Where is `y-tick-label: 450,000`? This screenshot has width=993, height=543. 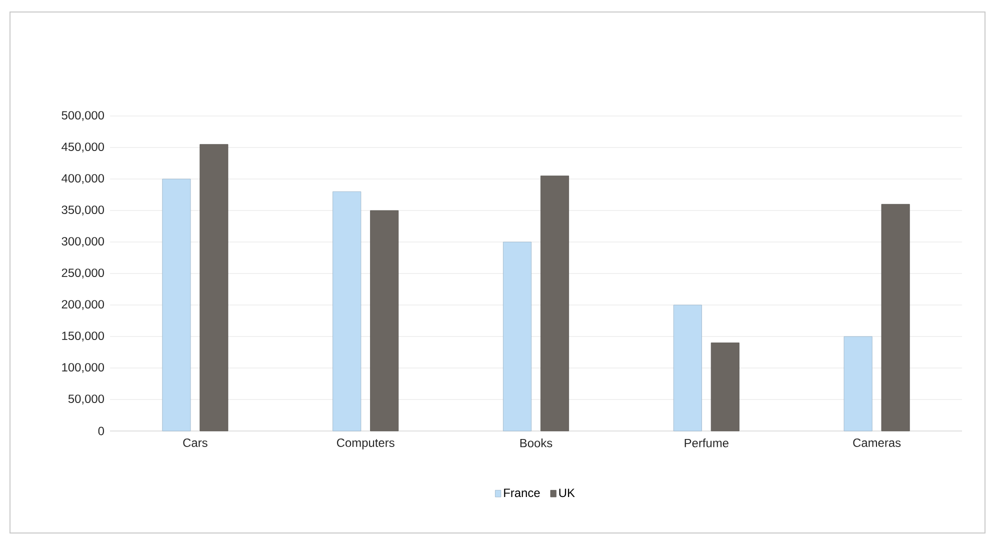 y-tick-label: 450,000 is located at coordinates (83, 147).